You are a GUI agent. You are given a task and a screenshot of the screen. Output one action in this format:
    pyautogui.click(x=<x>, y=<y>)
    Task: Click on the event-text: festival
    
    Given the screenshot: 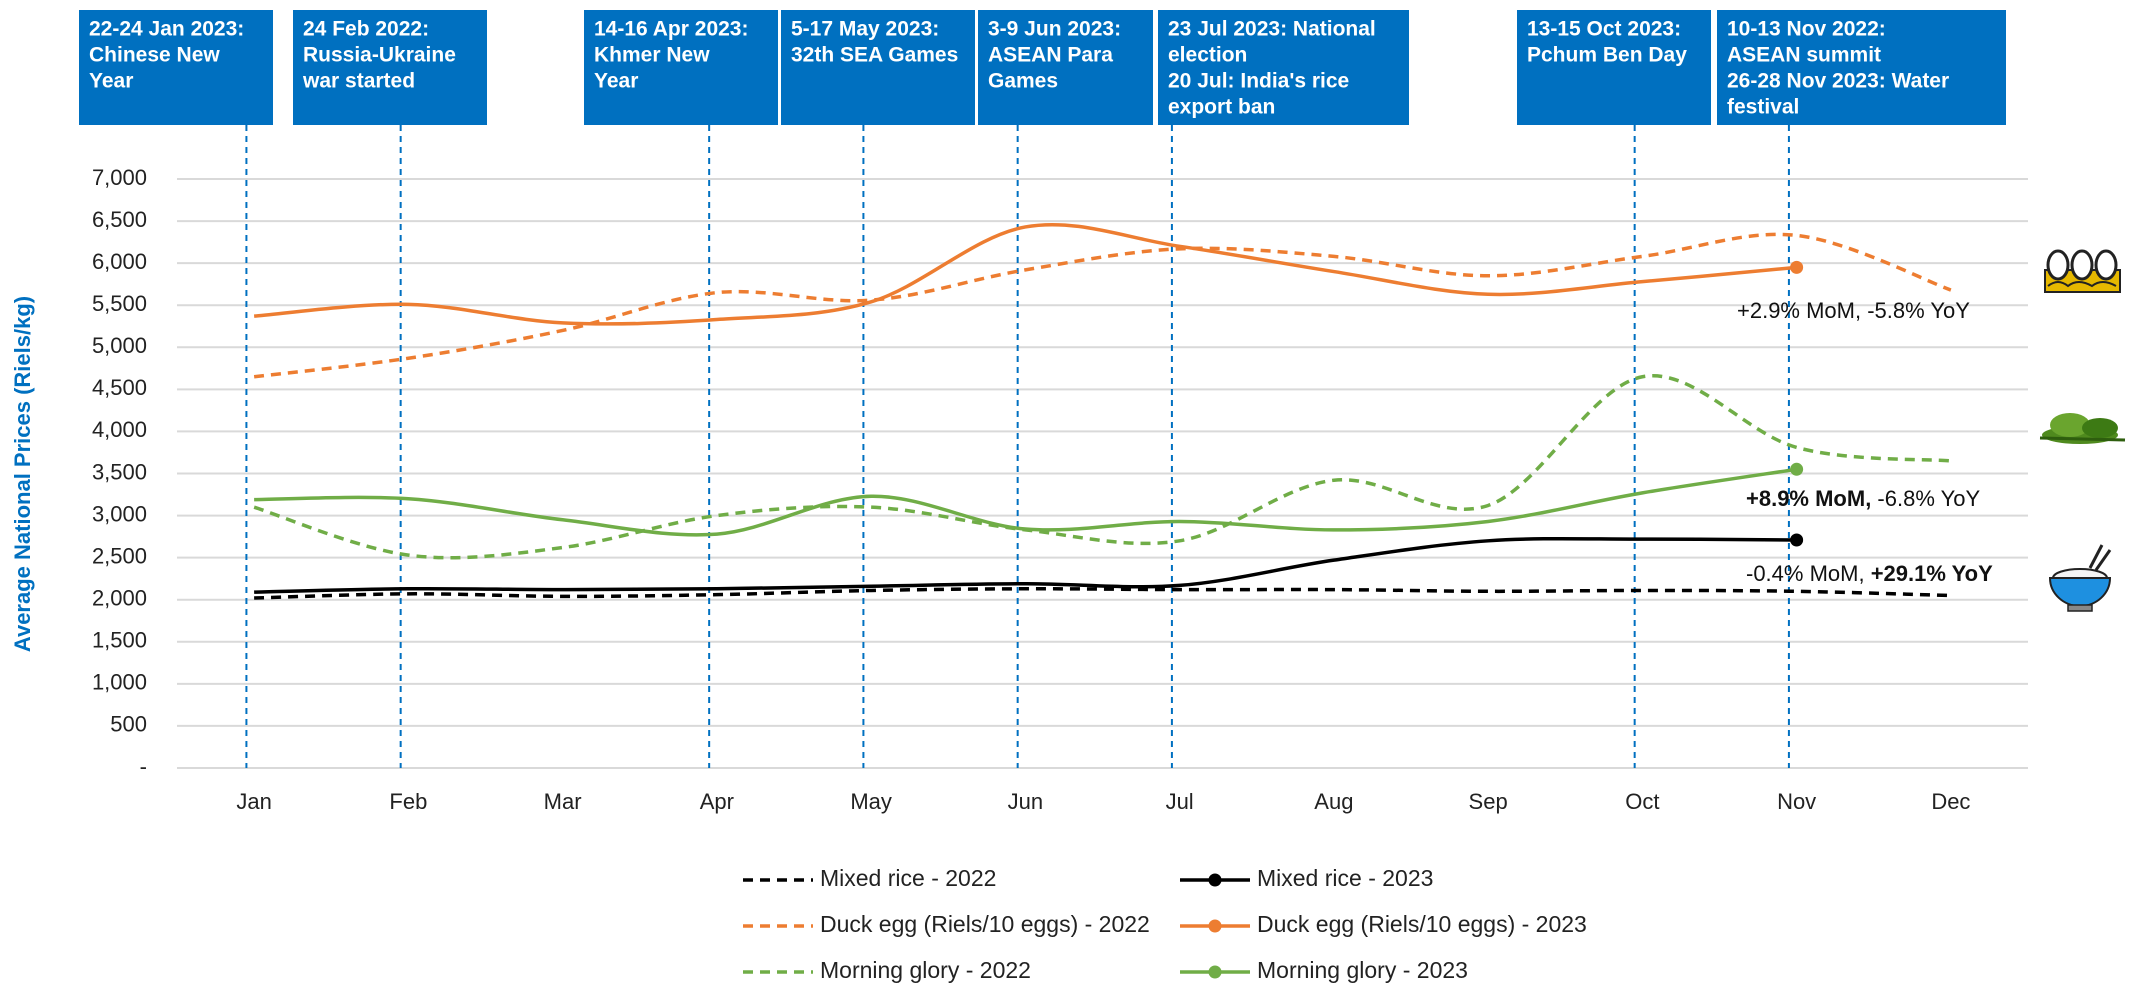 What is the action you would take?
    pyautogui.click(x=1763, y=106)
    